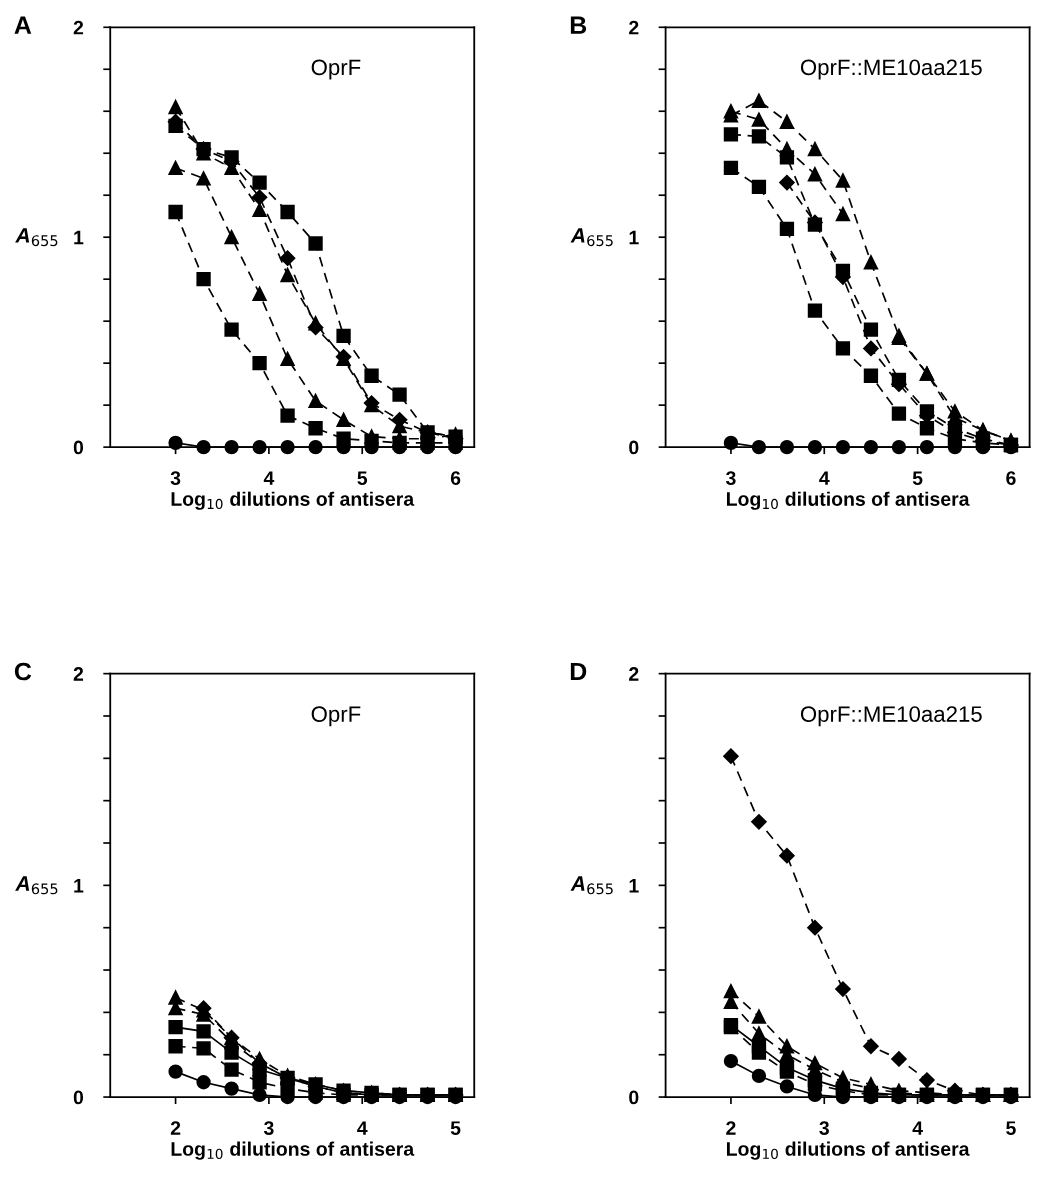  Describe the element at coordinates (578, 671) in the screenshot. I see `text: D` at that location.